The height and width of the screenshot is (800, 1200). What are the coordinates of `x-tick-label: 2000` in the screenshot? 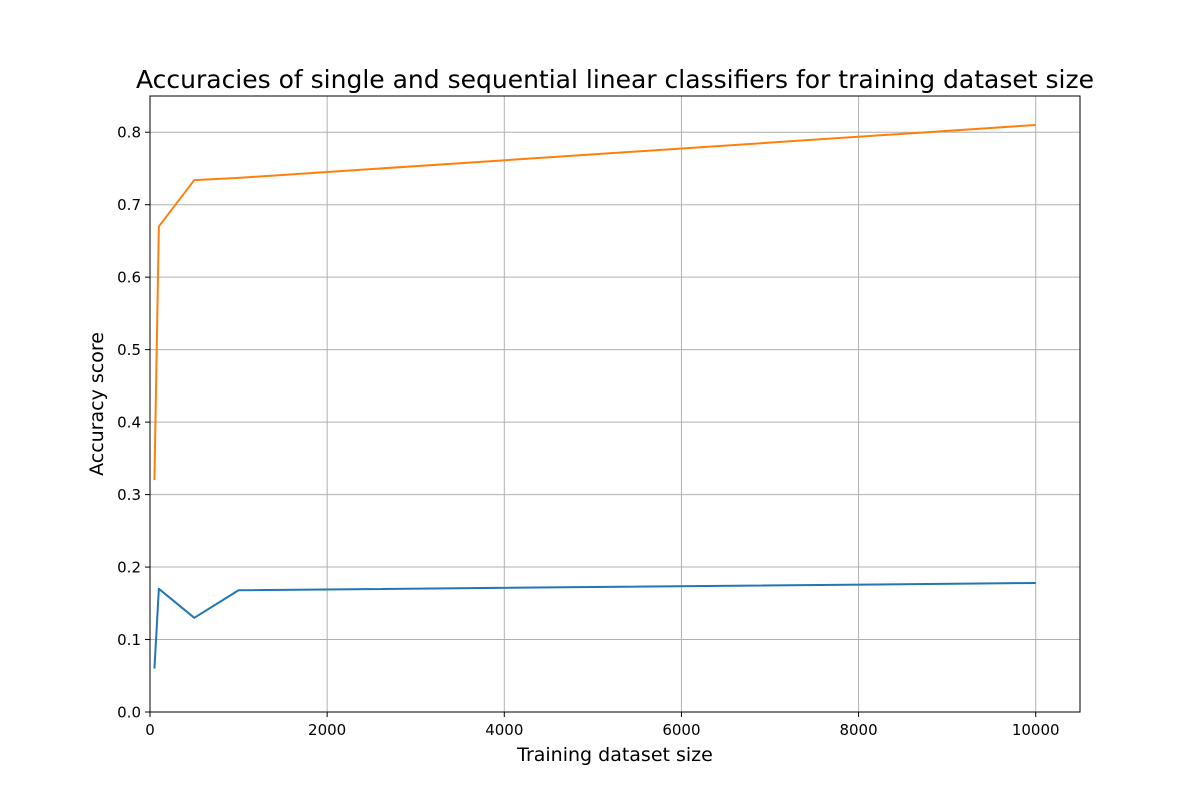 It's located at (327, 730).